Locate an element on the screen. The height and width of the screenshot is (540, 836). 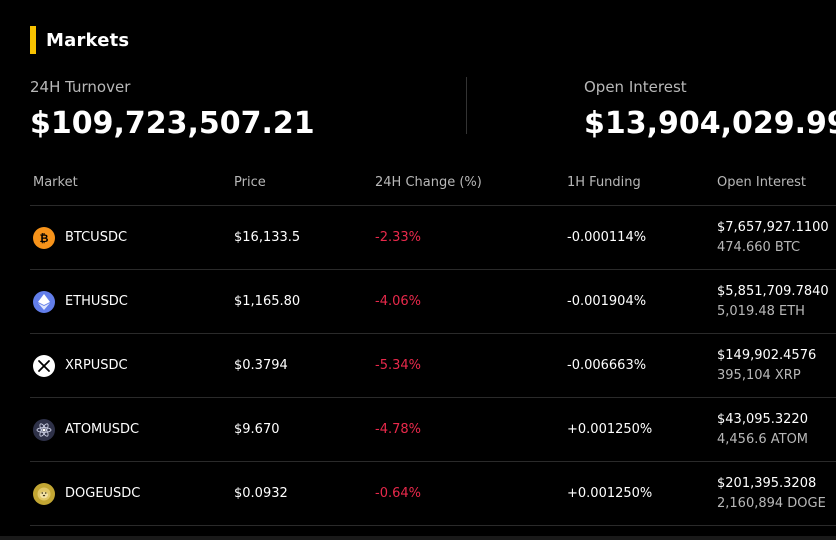
price-cell: $0.3794 is located at coordinates (261, 365).